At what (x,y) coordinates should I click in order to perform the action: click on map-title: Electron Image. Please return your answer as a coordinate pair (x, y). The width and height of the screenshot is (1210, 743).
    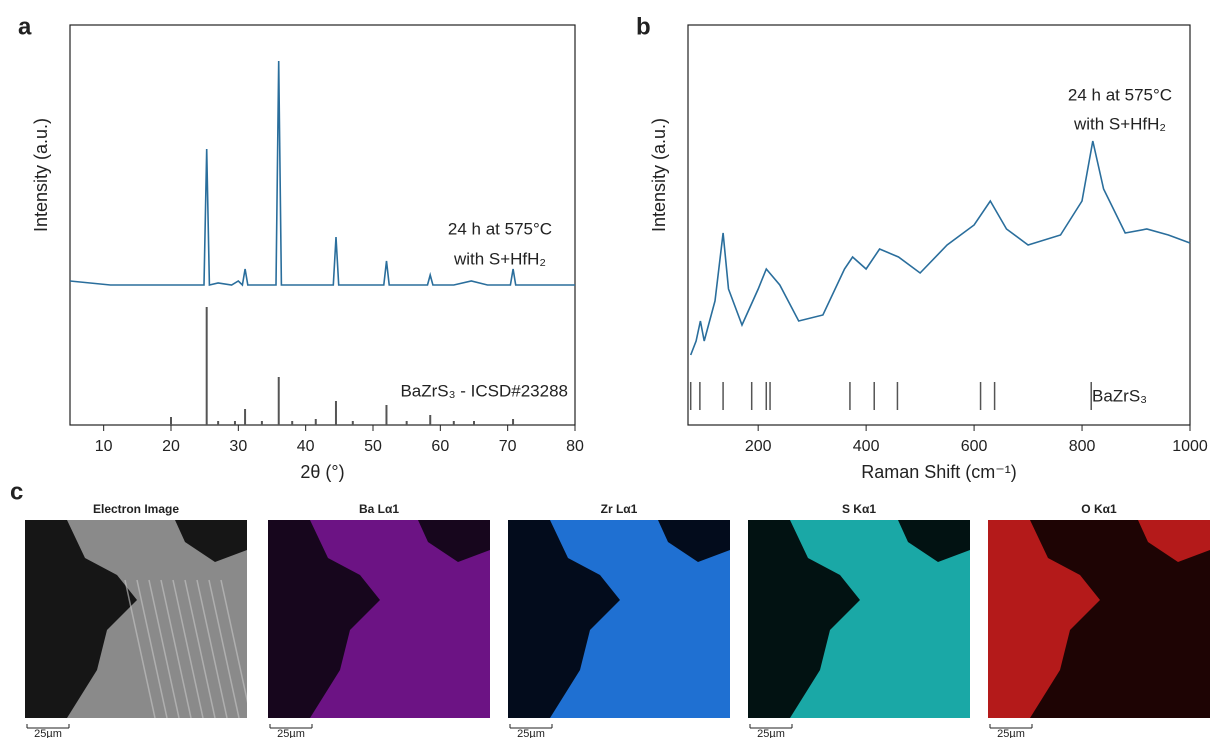
    Looking at the image, I should click on (136, 509).